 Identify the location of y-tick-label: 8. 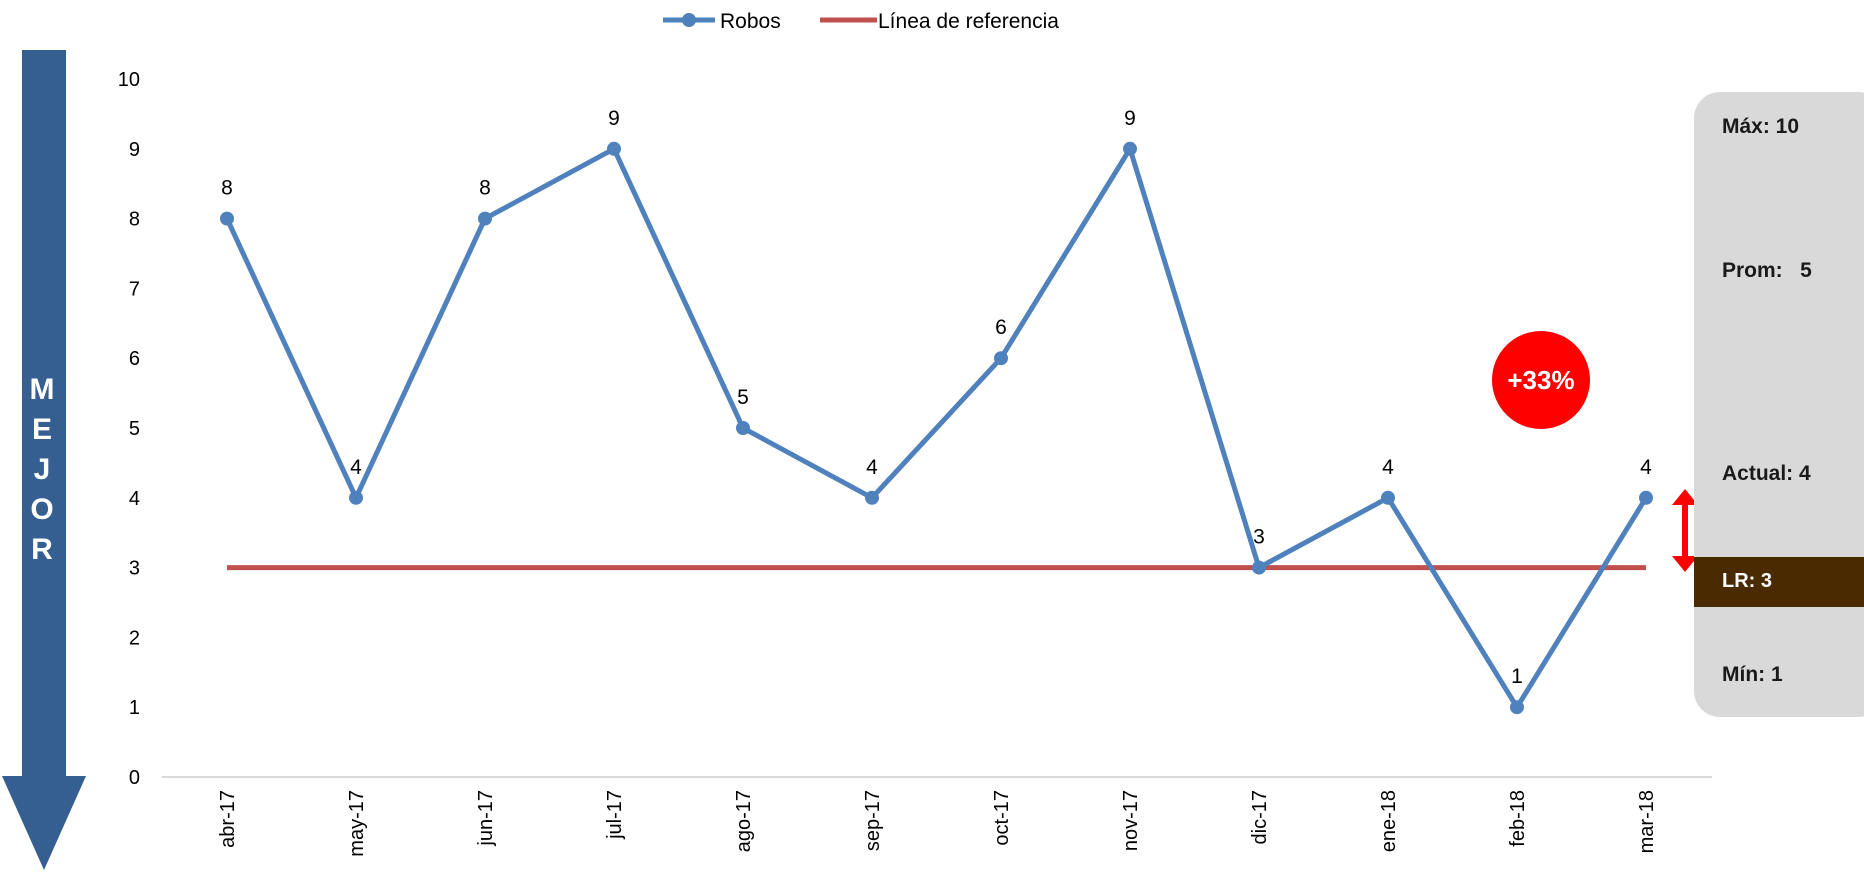
(134, 220).